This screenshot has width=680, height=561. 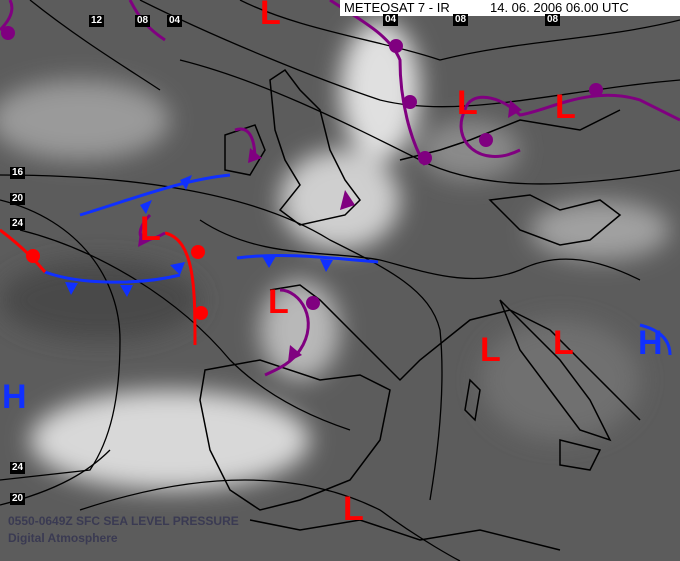 I want to click on timestamp: 14. 06. 2006 06.00 UTC, so click(x=559, y=7).